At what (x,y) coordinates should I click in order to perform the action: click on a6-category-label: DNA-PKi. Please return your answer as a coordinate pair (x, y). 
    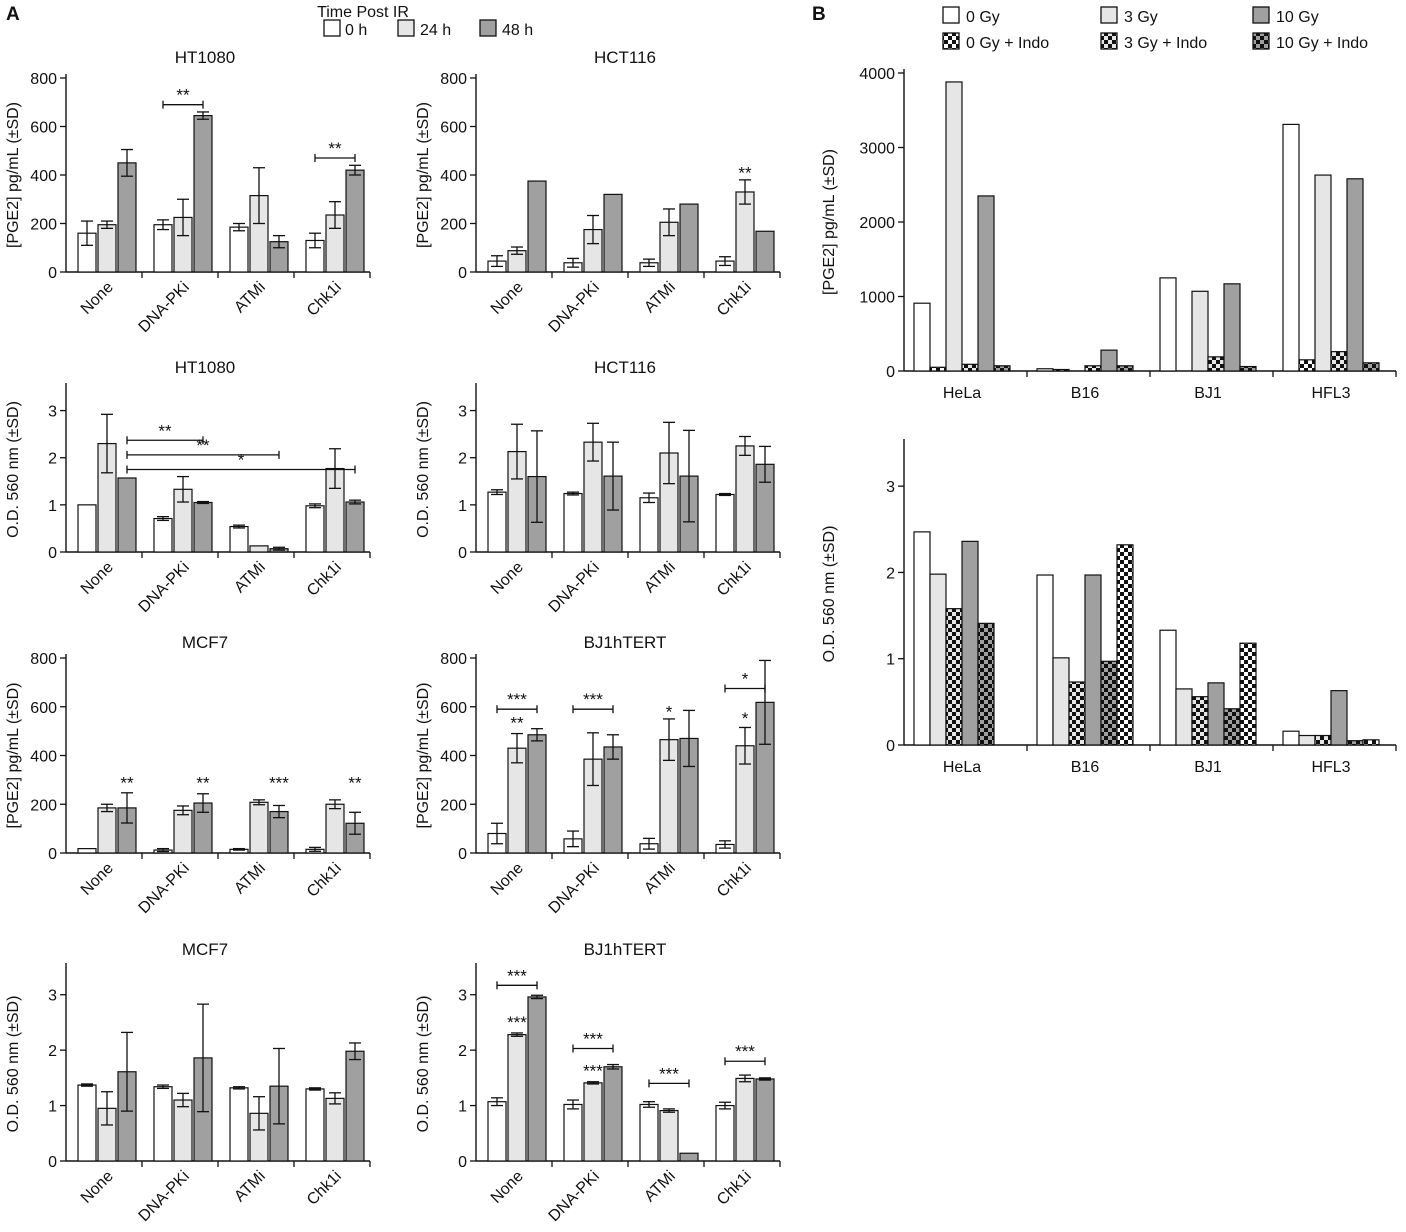
    Looking at the image, I should click on (574, 888).